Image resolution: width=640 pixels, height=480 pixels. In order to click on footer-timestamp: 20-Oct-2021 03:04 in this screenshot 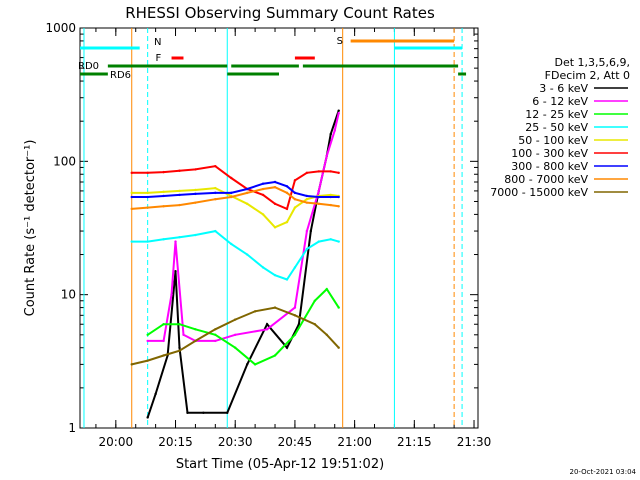, I will do `click(603, 472)`.